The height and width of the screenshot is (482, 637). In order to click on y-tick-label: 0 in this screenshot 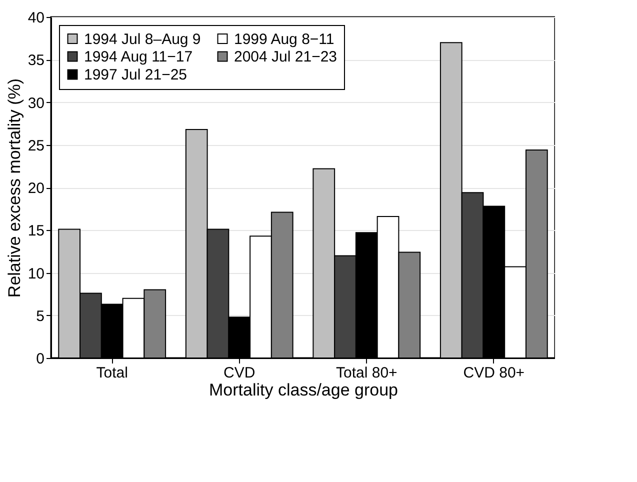, I will do `click(40, 359)`.